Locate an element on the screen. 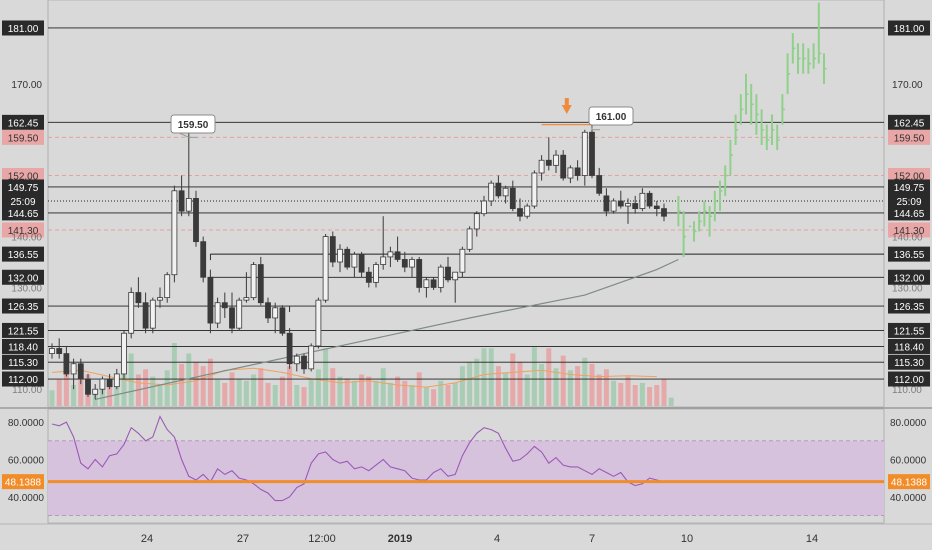  price-label: 25:09 is located at coordinates (22, 202).